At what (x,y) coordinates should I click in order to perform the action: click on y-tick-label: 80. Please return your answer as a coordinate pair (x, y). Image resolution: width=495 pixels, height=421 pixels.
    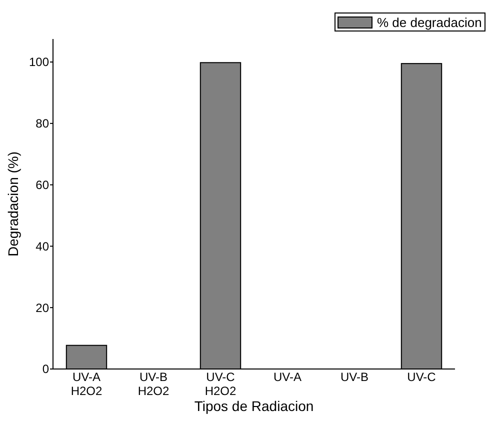
    Looking at the image, I should click on (43, 123).